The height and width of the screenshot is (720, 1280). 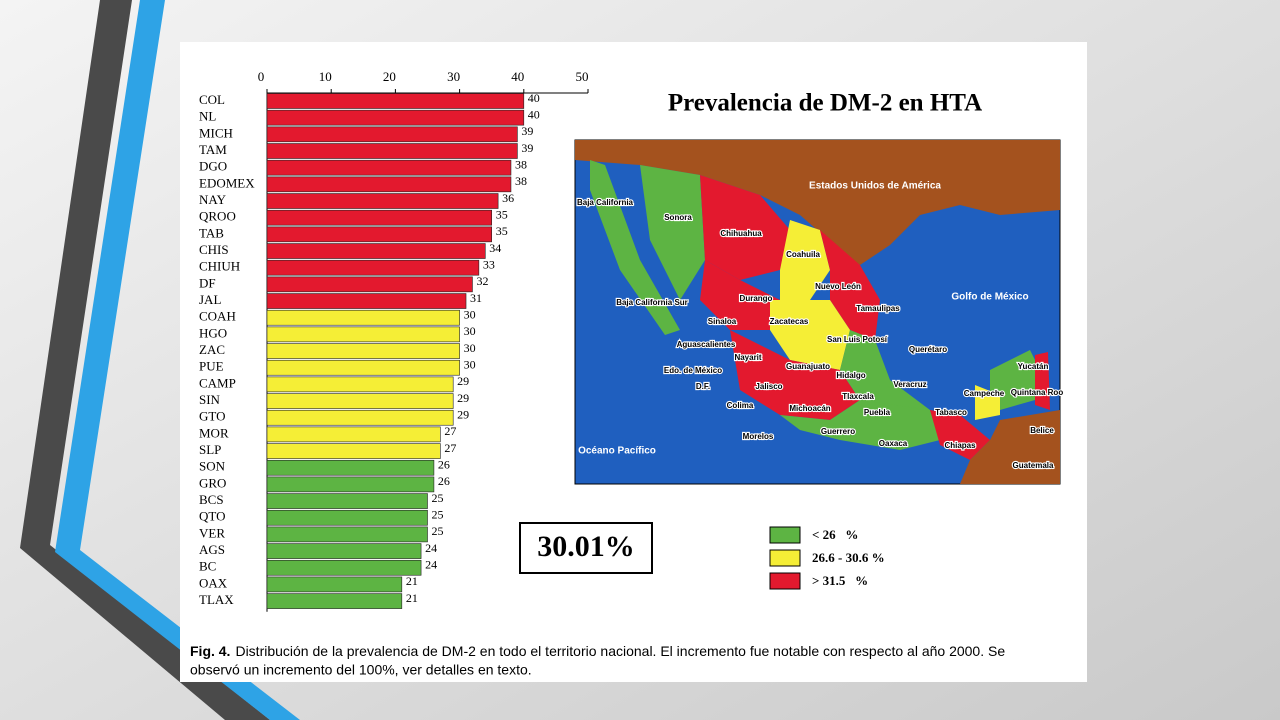 I want to click on y-tick-label: CHIUH, so click(x=219, y=266).